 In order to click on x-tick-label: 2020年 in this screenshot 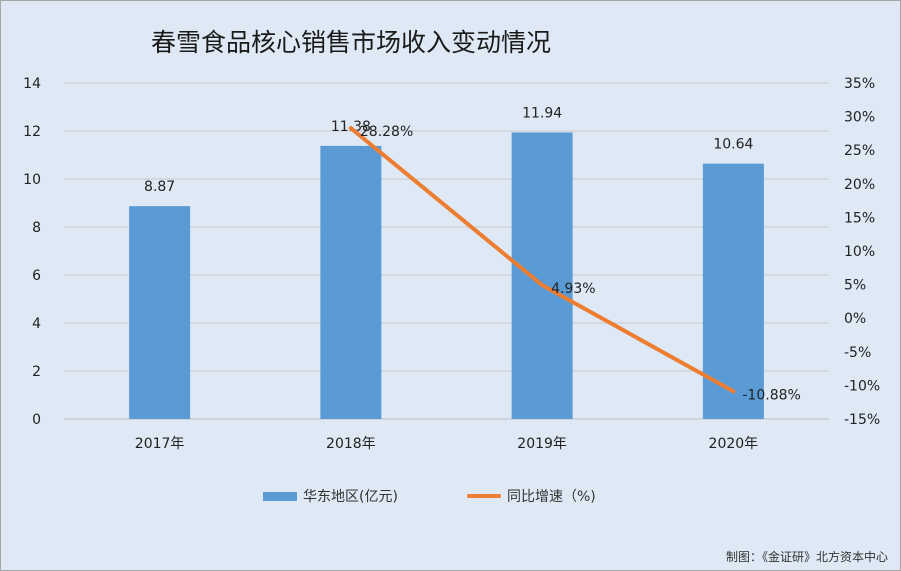, I will do `click(734, 444)`.